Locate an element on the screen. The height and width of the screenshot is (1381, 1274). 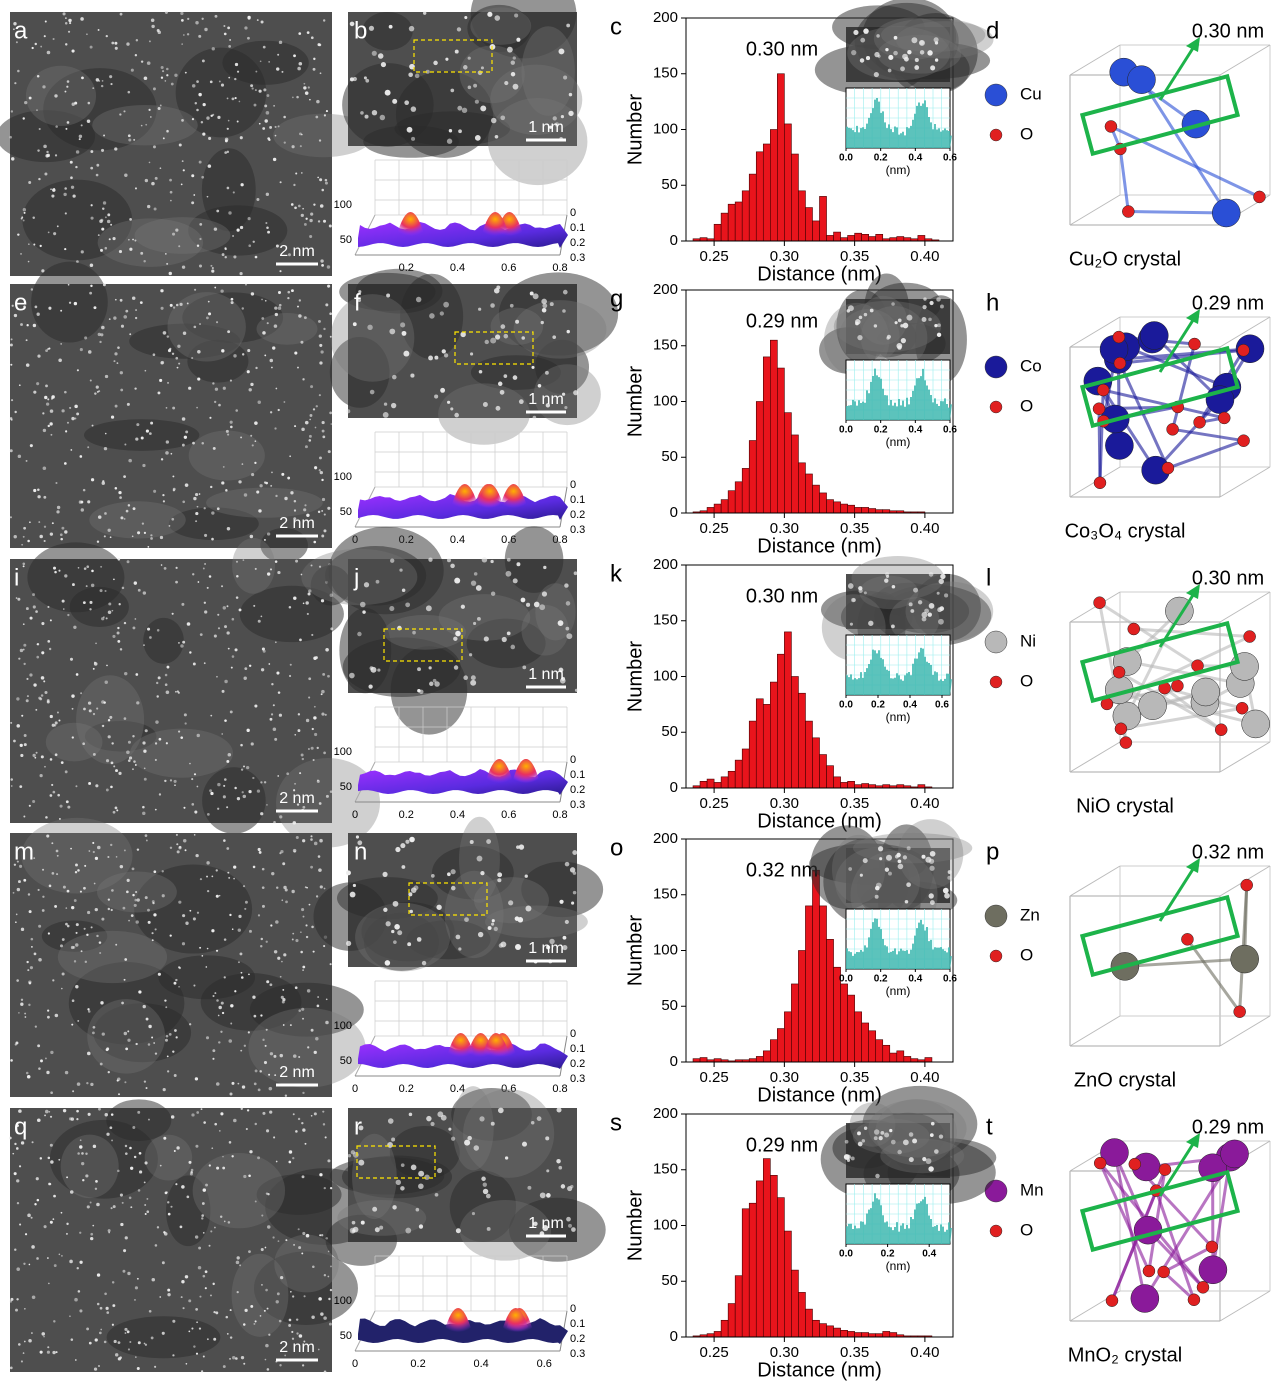
y-tick-label: 50 is located at coordinates (669, 1005).